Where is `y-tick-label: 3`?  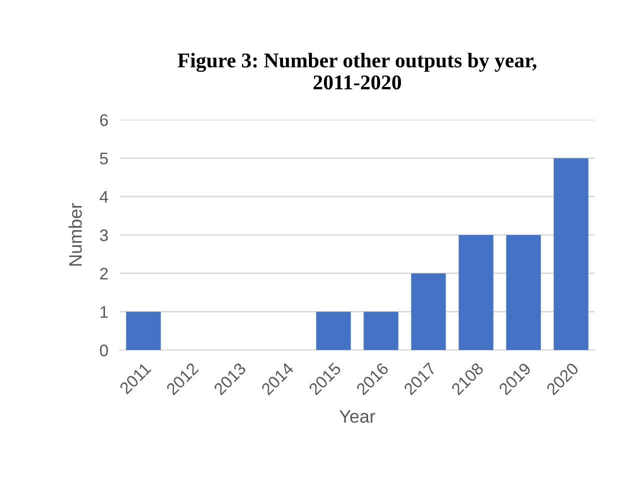
y-tick-label: 3 is located at coordinates (104, 235).